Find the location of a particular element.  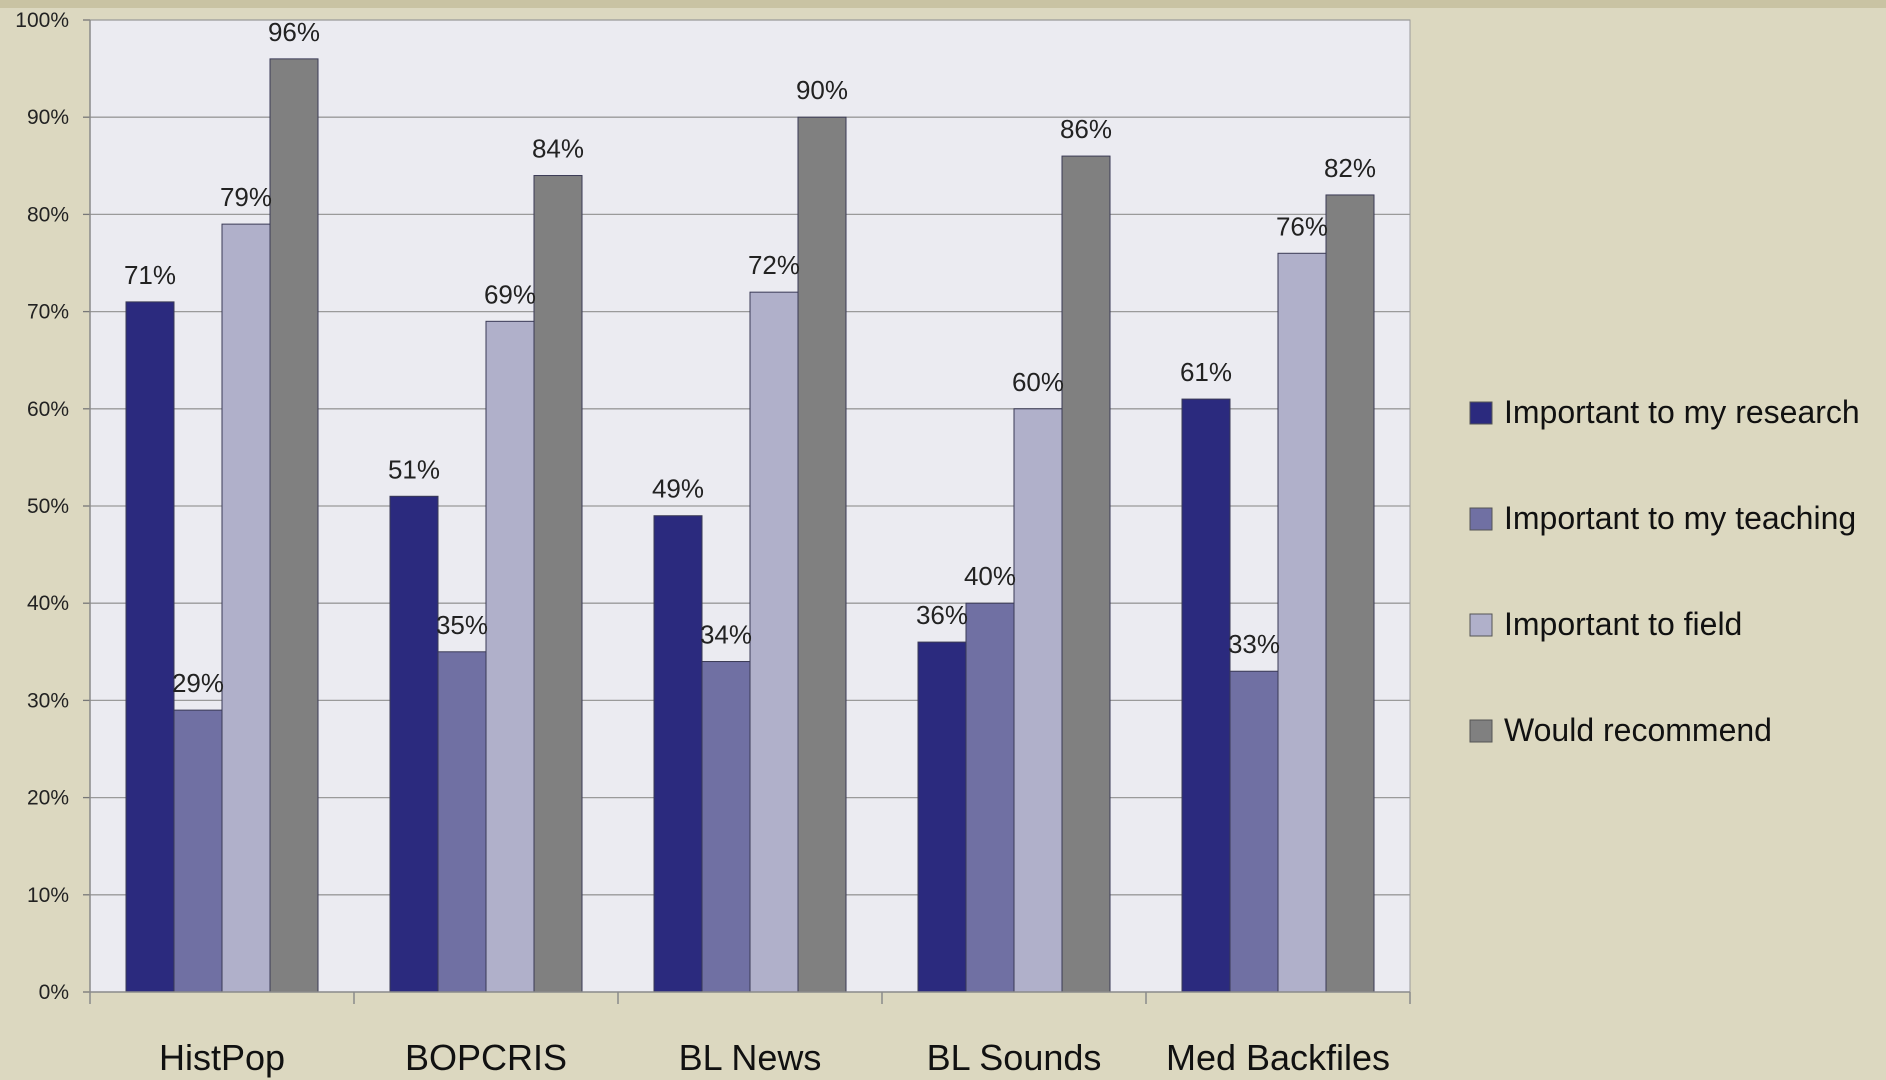

y-tick-label: 90% is located at coordinates (48, 117).